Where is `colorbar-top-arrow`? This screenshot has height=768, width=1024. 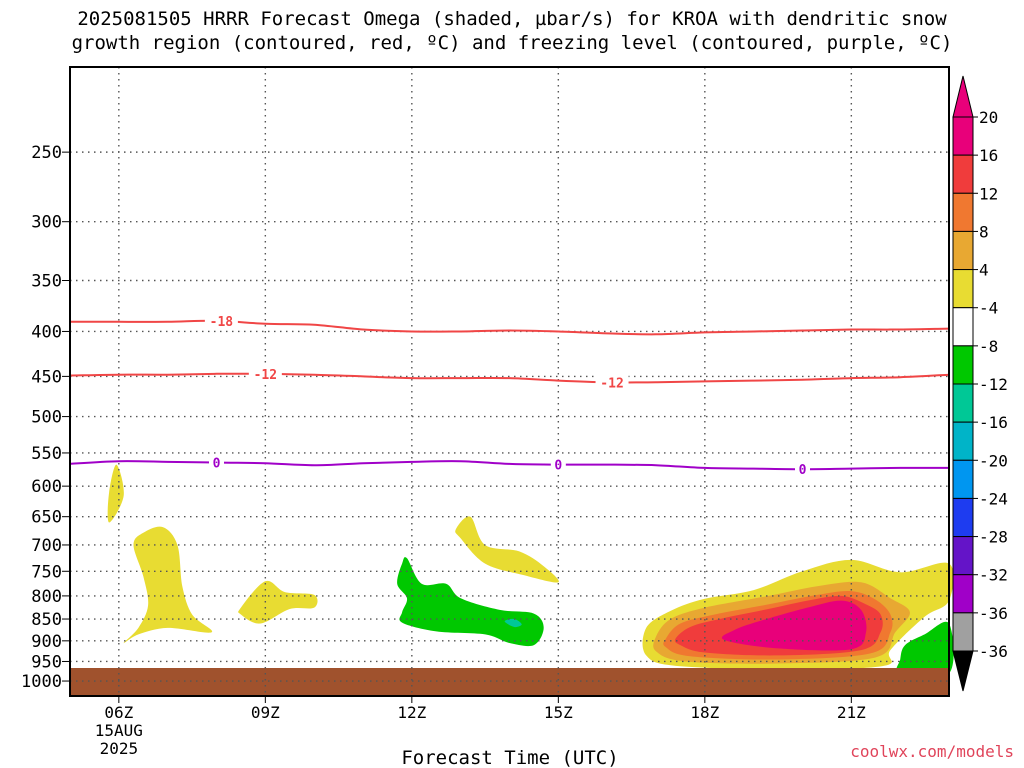 colorbar-top-arrow is located at coordinates (963, 96).